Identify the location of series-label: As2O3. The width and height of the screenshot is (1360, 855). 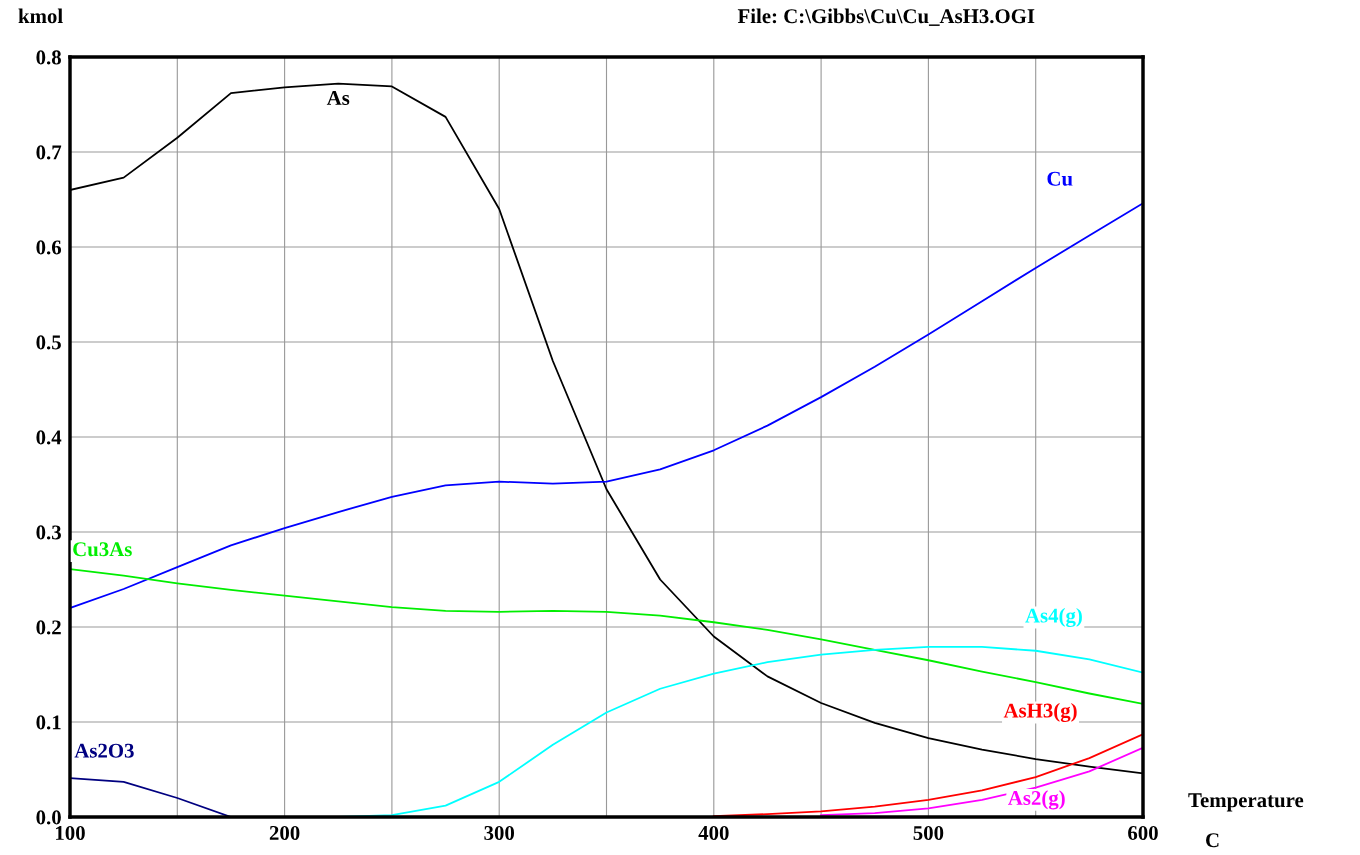
(104, 750).